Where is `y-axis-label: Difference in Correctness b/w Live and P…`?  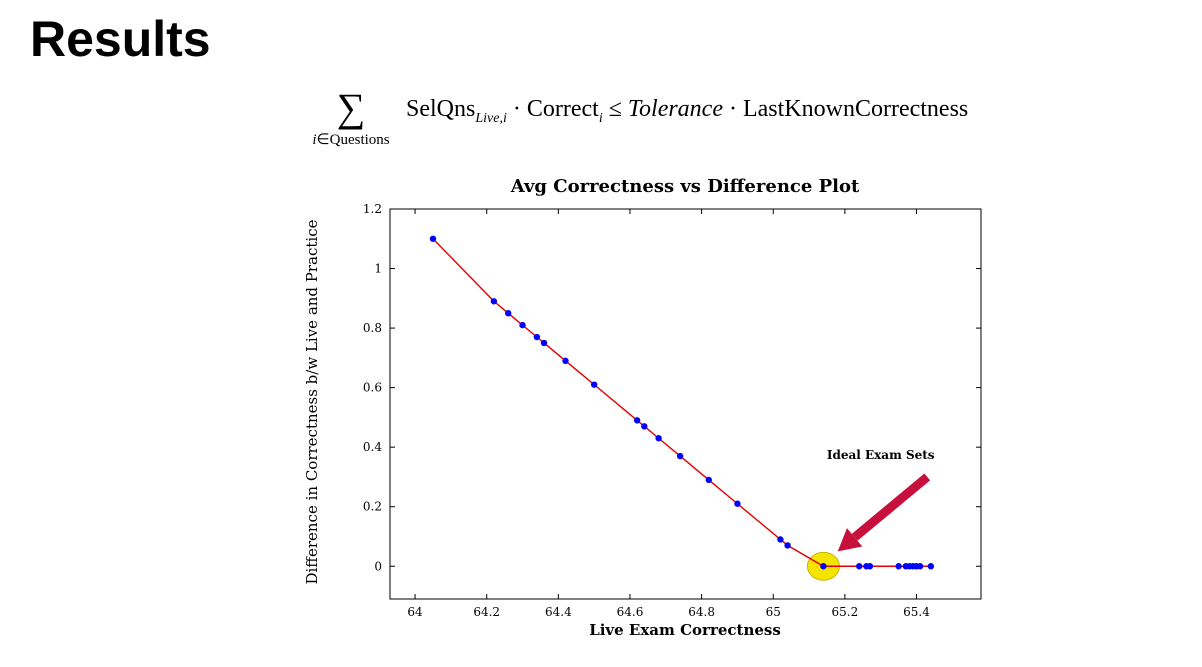
y-axis-label: Difference in Correctness b/w Live and P… is located at coordinates (312, 401).